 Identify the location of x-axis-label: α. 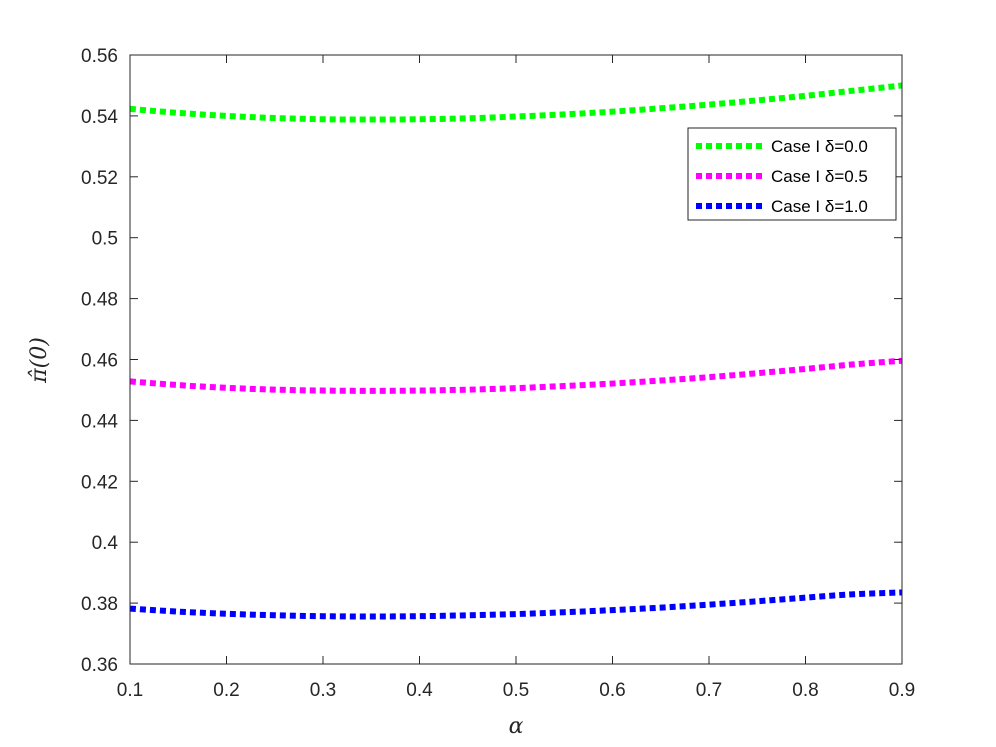
(516, 726).